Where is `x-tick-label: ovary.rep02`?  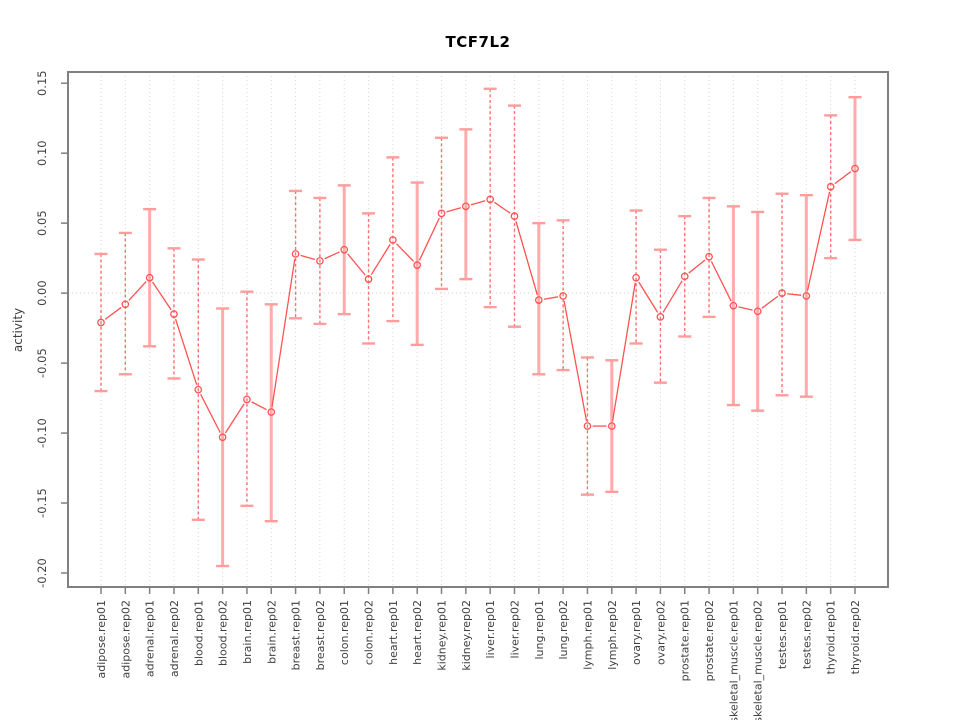
x-tick-label: ovary.rep02 is located at coordinates (660, 632).